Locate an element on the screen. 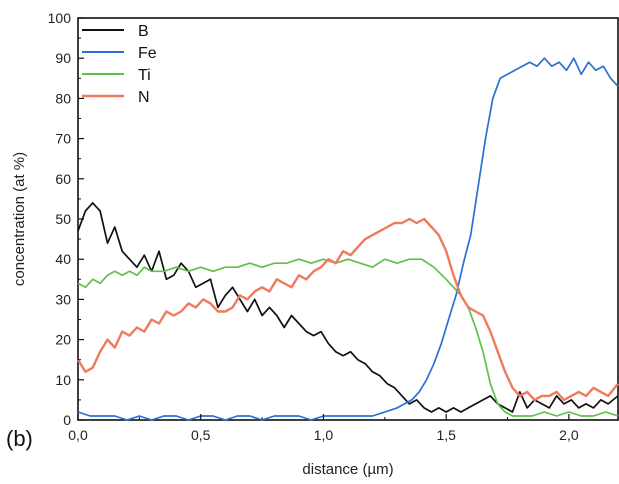 The height and width of the screenshot is (484, 619). x-tick-label-0: 0,0 is located at coordinates (78, 435).